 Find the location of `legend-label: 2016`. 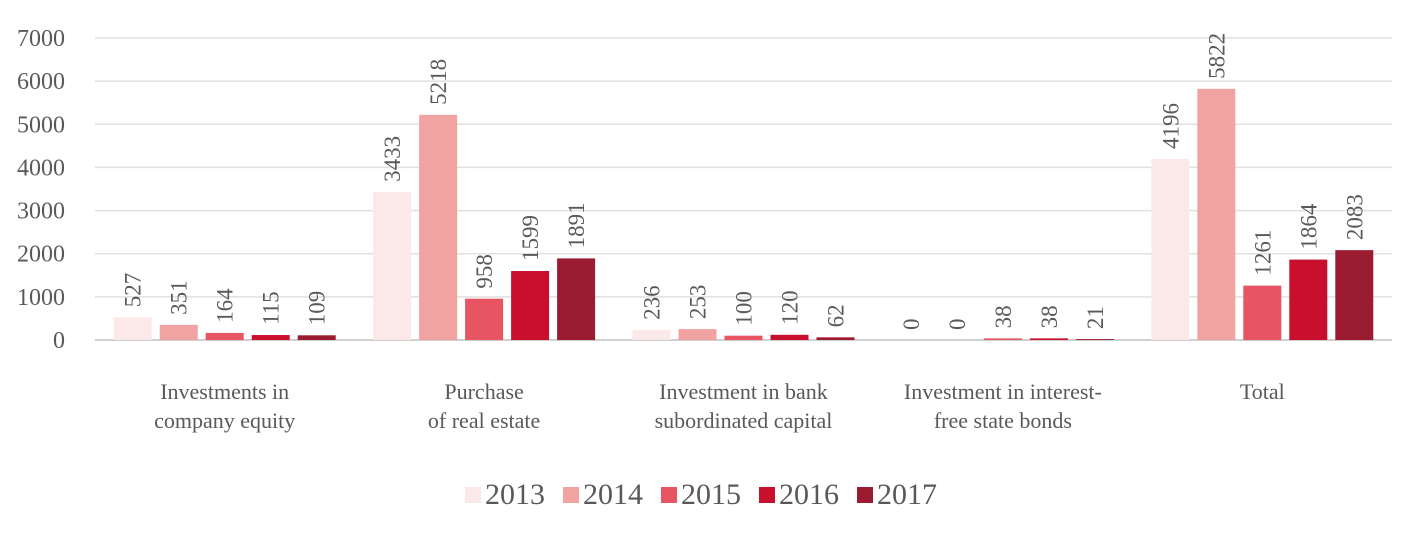

legend-label: 2016 is located at coordinates (809, 494).